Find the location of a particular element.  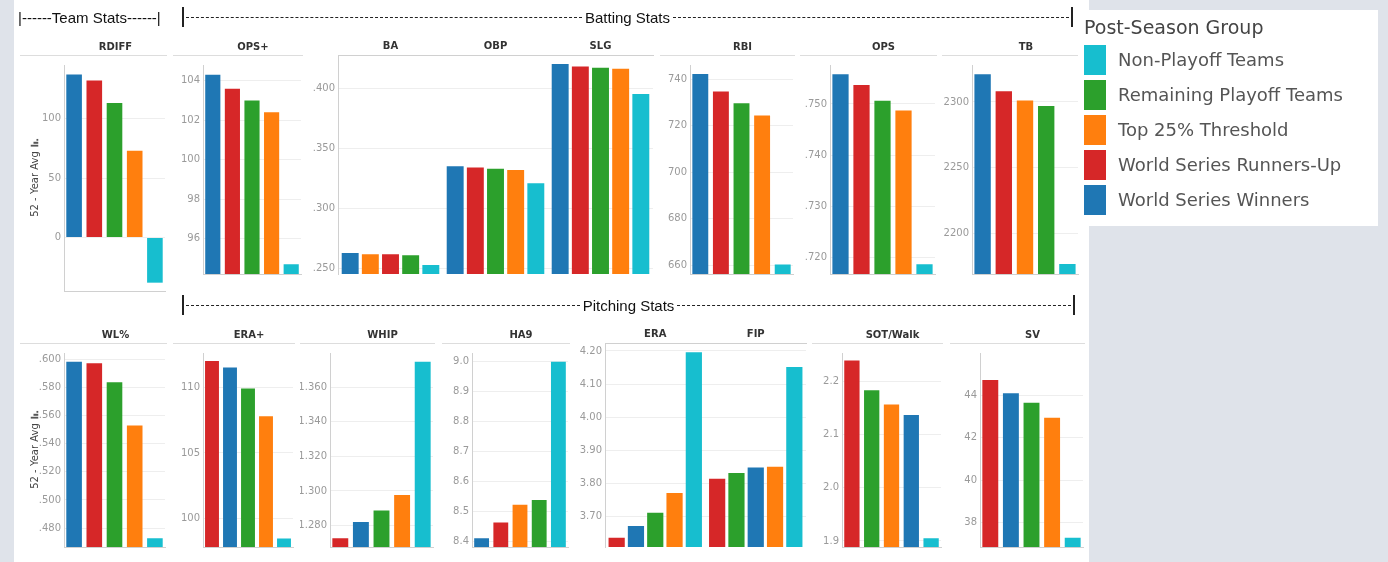

x-tick-label: FIP is located at coordinates (755, 333).